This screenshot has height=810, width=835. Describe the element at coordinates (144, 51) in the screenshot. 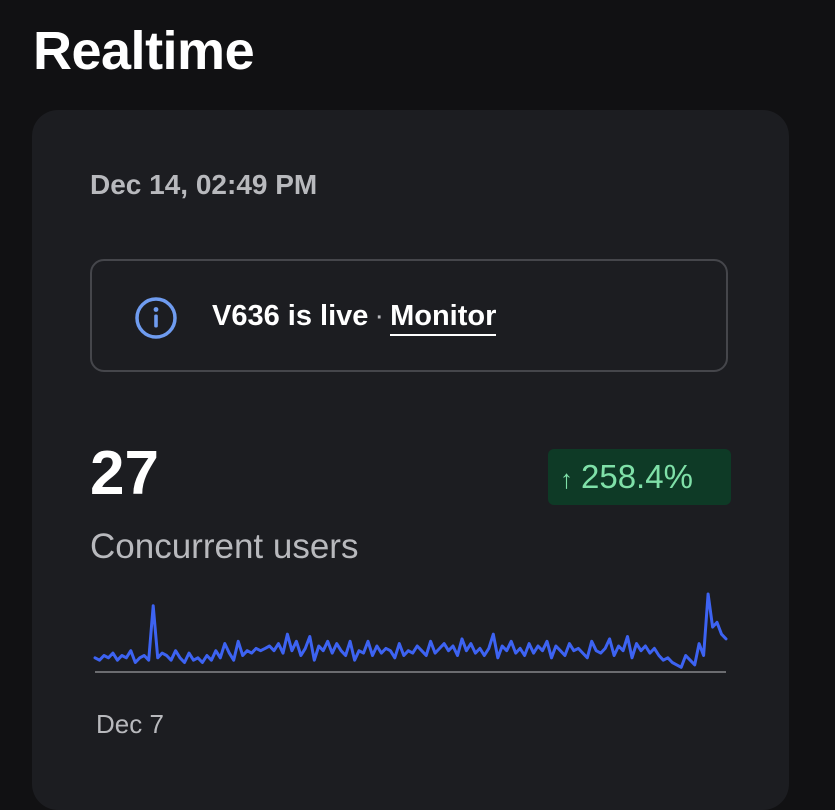

I see `page-title: Realtime` at that location.